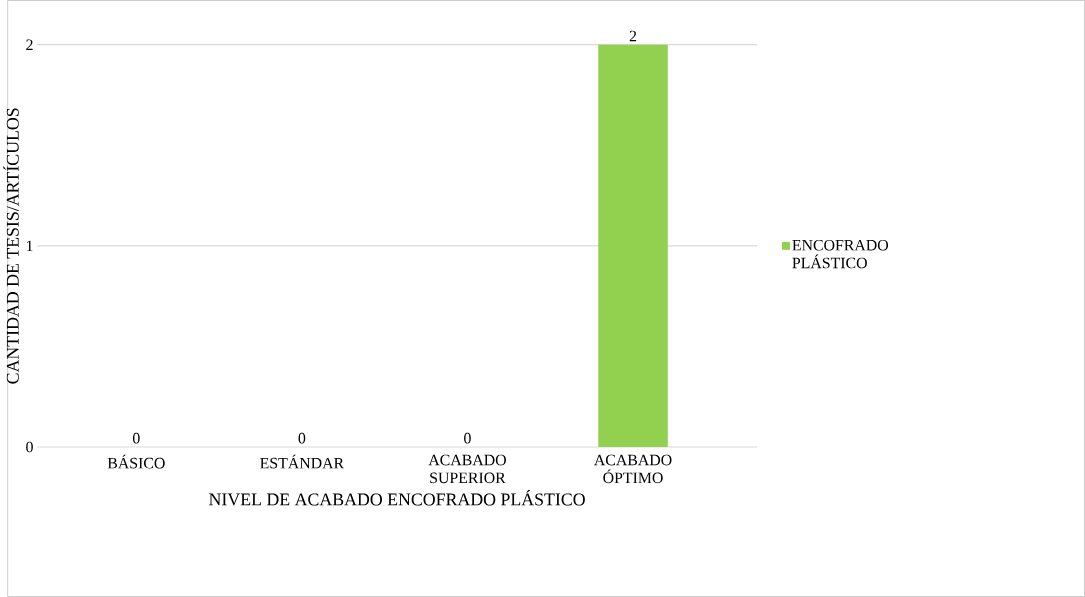 The width and height of the screenshot is (1085, 597). Describe the element at coordinates (302, 461) in the screenshot. I see `x-tick-label: ESTÁNDAR` at that location.